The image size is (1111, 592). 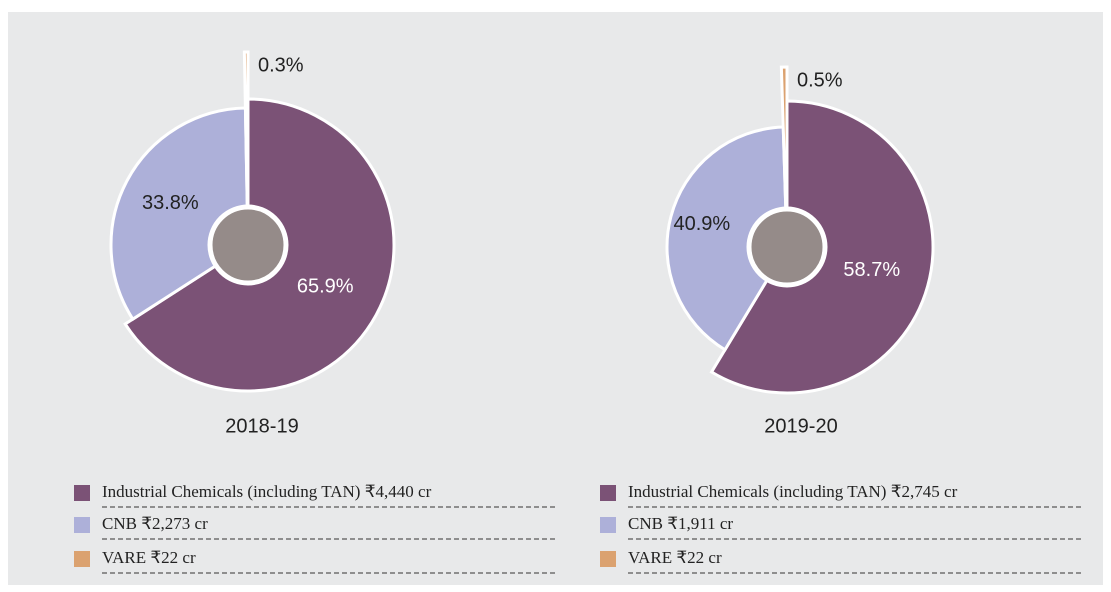 What do you see at coordinates (155, 523) in the screenshot?
I see `legend-label: CNB ₹2,273 cr` at bounding box center [155, 523].